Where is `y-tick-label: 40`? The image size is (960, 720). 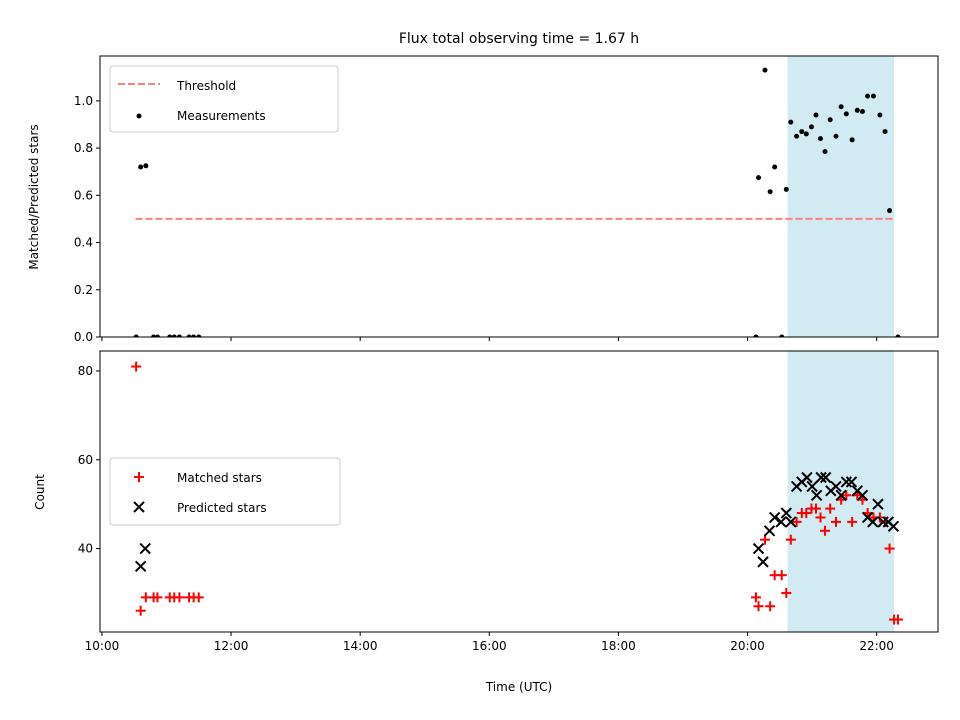
y-tick-label: 40 is located at coordinates (85, 549).